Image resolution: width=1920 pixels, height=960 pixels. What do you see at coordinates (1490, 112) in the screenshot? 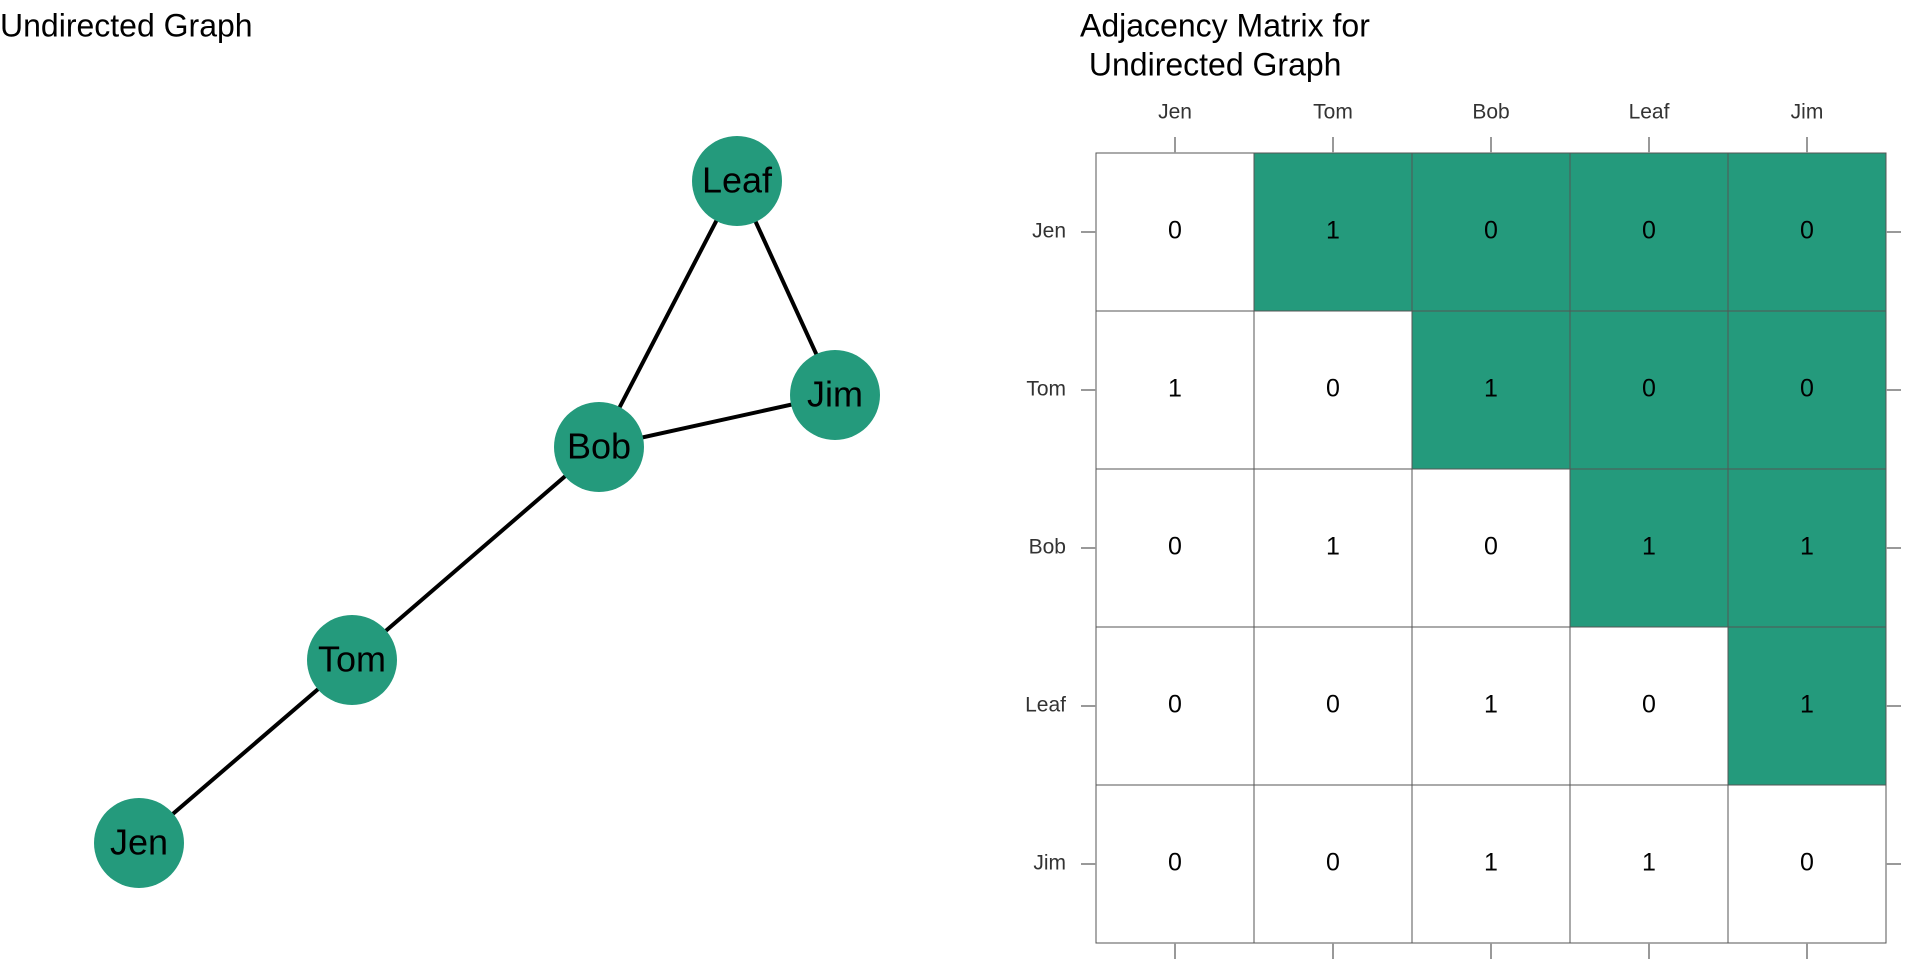
I see `column-label: Bob` at bounding box center [1490, 112].